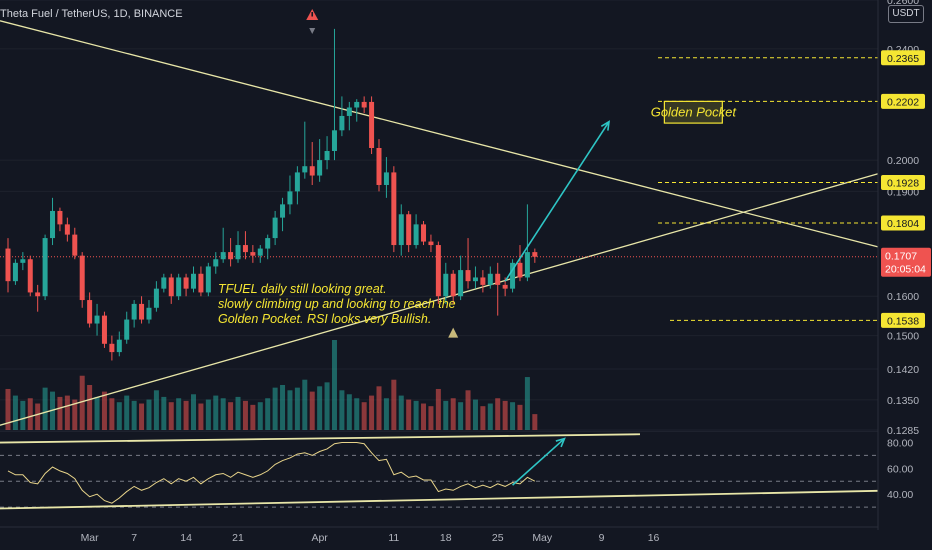 Image resolution: width=932 pixels, height=550 pixels. I want to click on current-price-tag, so click(906, 262).